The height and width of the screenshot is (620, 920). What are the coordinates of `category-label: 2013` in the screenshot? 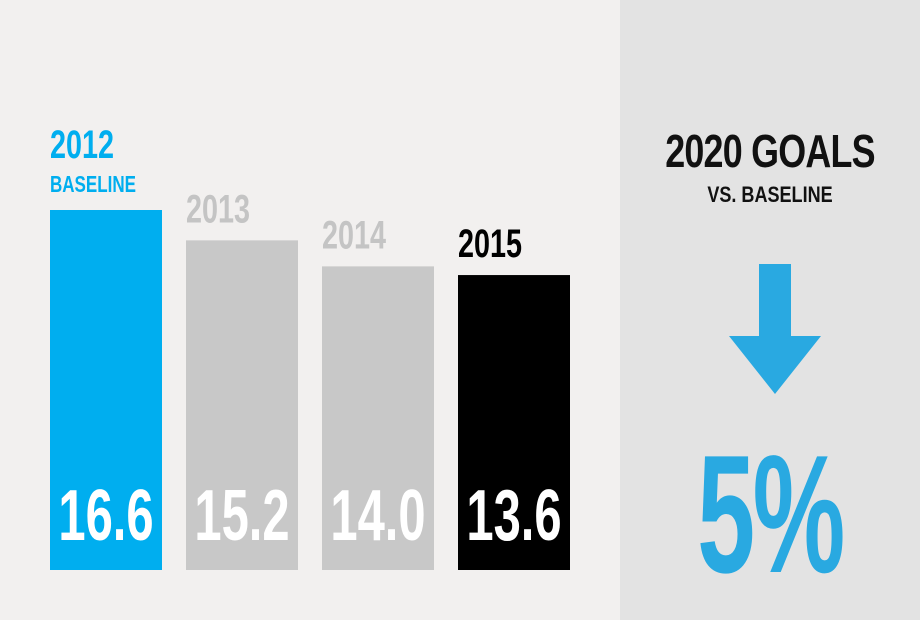 It's located at (218, 209).